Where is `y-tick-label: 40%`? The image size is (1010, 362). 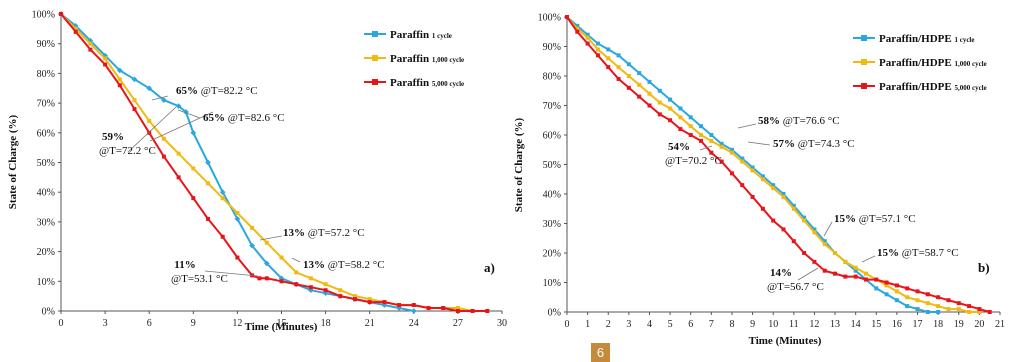 y-tick-label: 40% is located at coordinates (552, 195).